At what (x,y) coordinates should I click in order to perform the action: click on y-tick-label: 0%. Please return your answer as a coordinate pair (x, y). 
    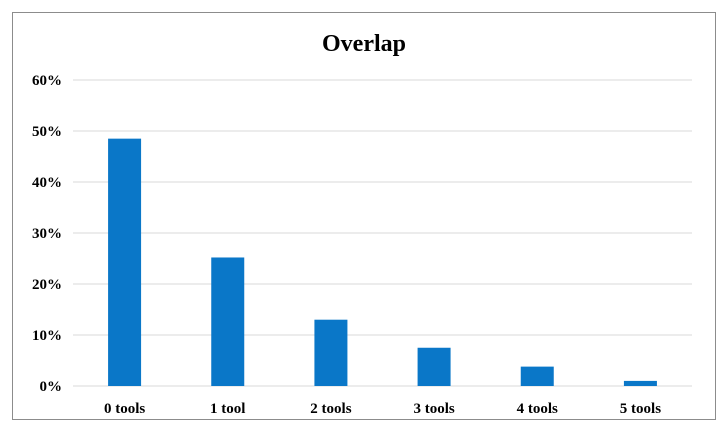
    Looking at the image, I should click on (51, 387).